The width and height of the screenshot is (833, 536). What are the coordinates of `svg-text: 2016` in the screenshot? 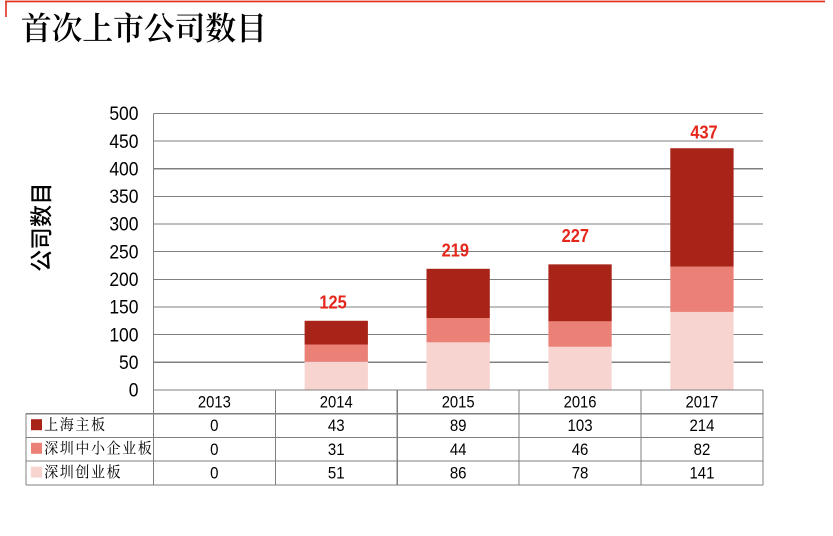 It's located at (580, 403).